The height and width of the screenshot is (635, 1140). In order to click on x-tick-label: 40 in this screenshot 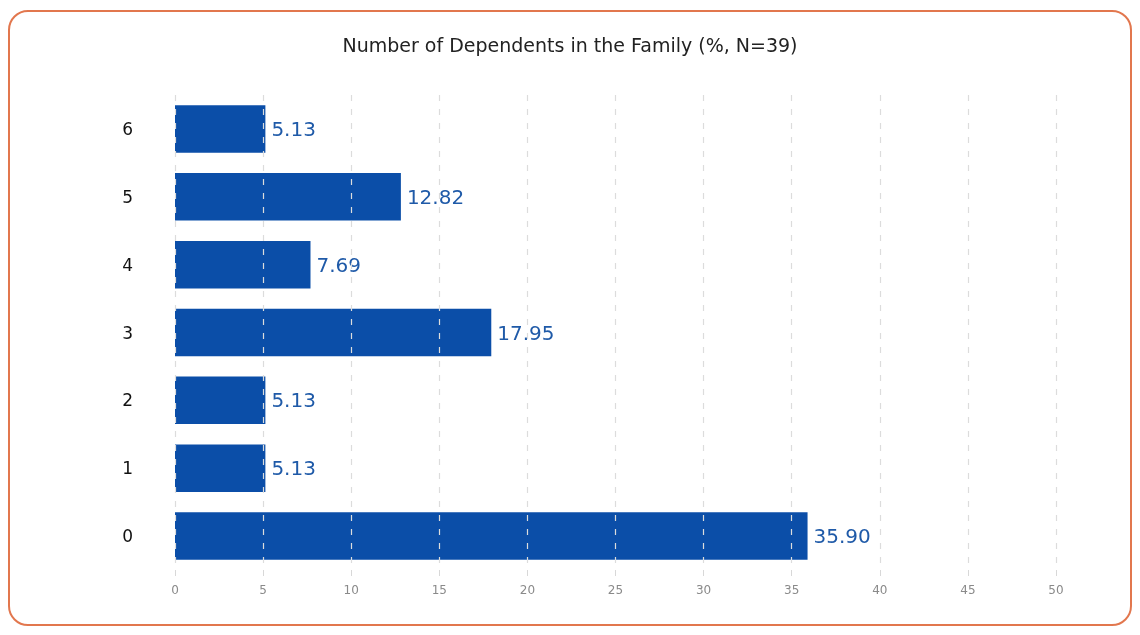, I will do `click(880, 590)`.